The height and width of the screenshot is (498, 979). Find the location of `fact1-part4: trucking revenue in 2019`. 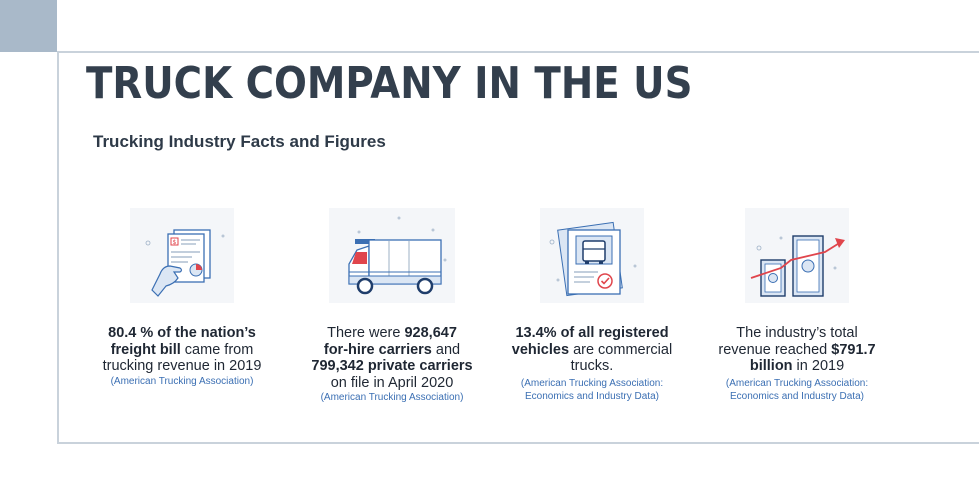

fact1-part4: trucking revenue in 2019 is located at coordinates (182, 366).